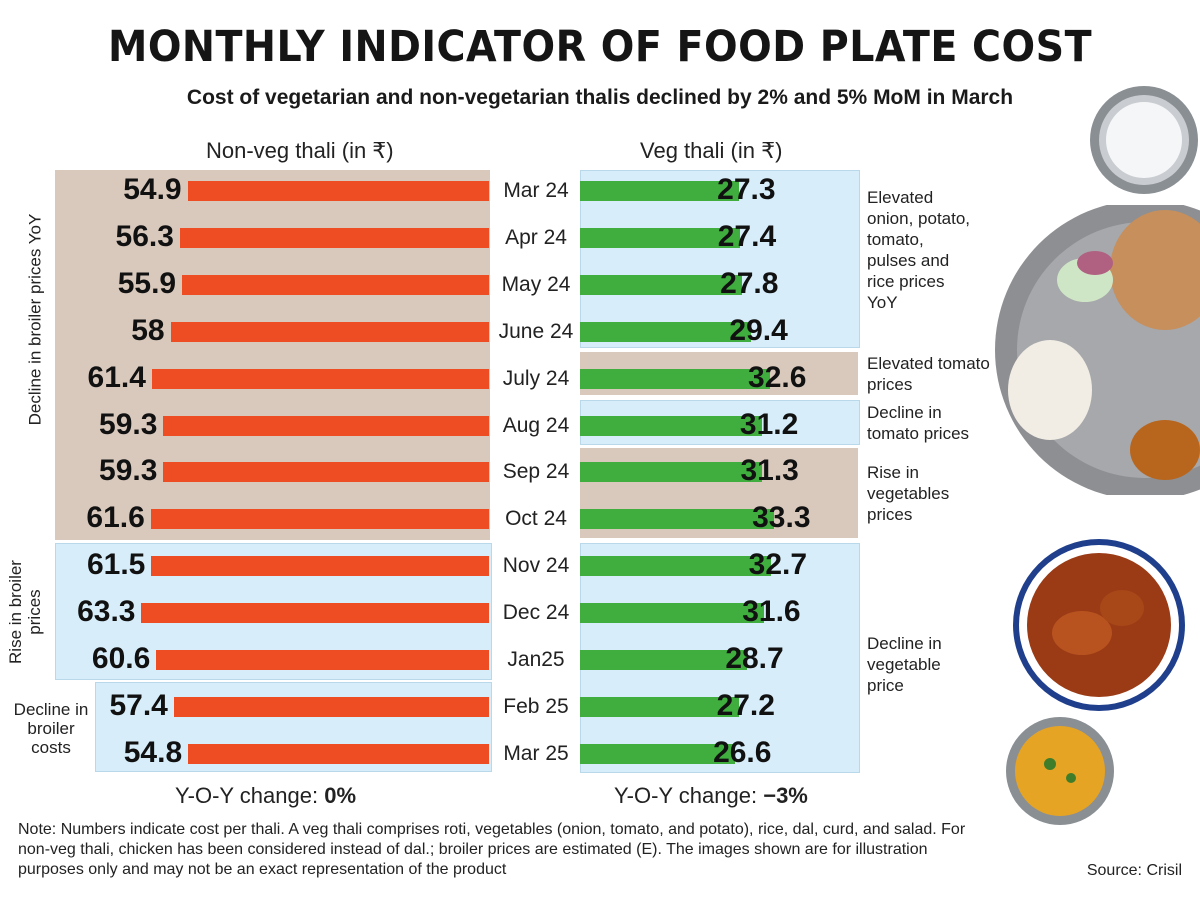 This screenshot has width=1200, height=900. I want to click on month-label: Apr 24, so click(536, 237).